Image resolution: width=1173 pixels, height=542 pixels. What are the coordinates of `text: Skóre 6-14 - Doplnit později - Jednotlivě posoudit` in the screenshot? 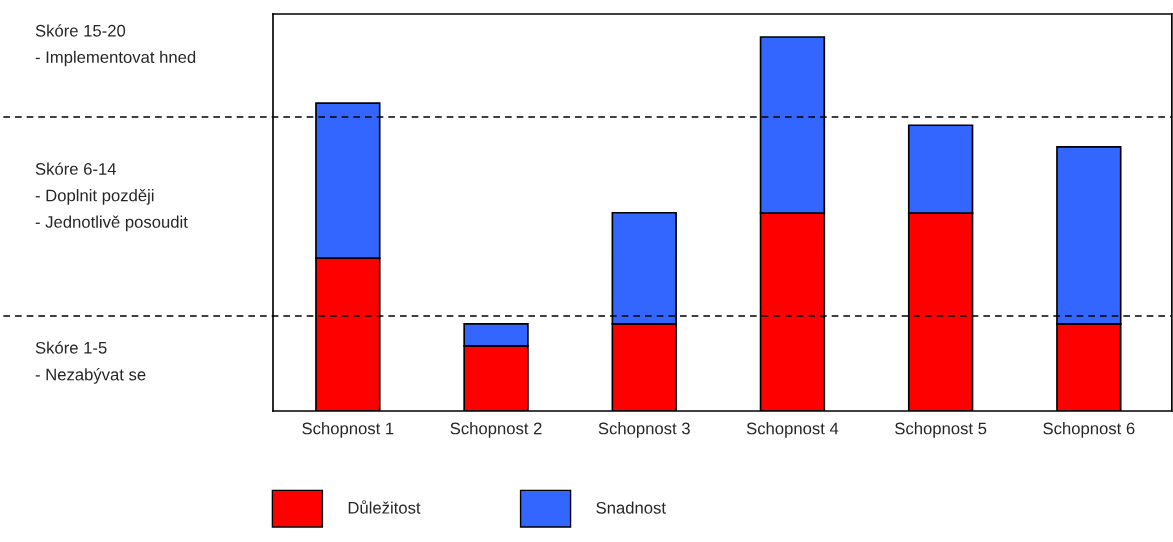 It's located at (111, 197).